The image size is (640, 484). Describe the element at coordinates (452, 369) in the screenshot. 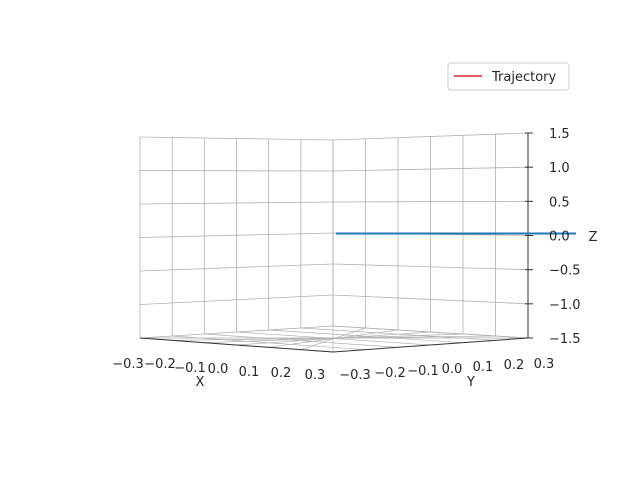

I see `y-tick-label: 0.0` at that location.